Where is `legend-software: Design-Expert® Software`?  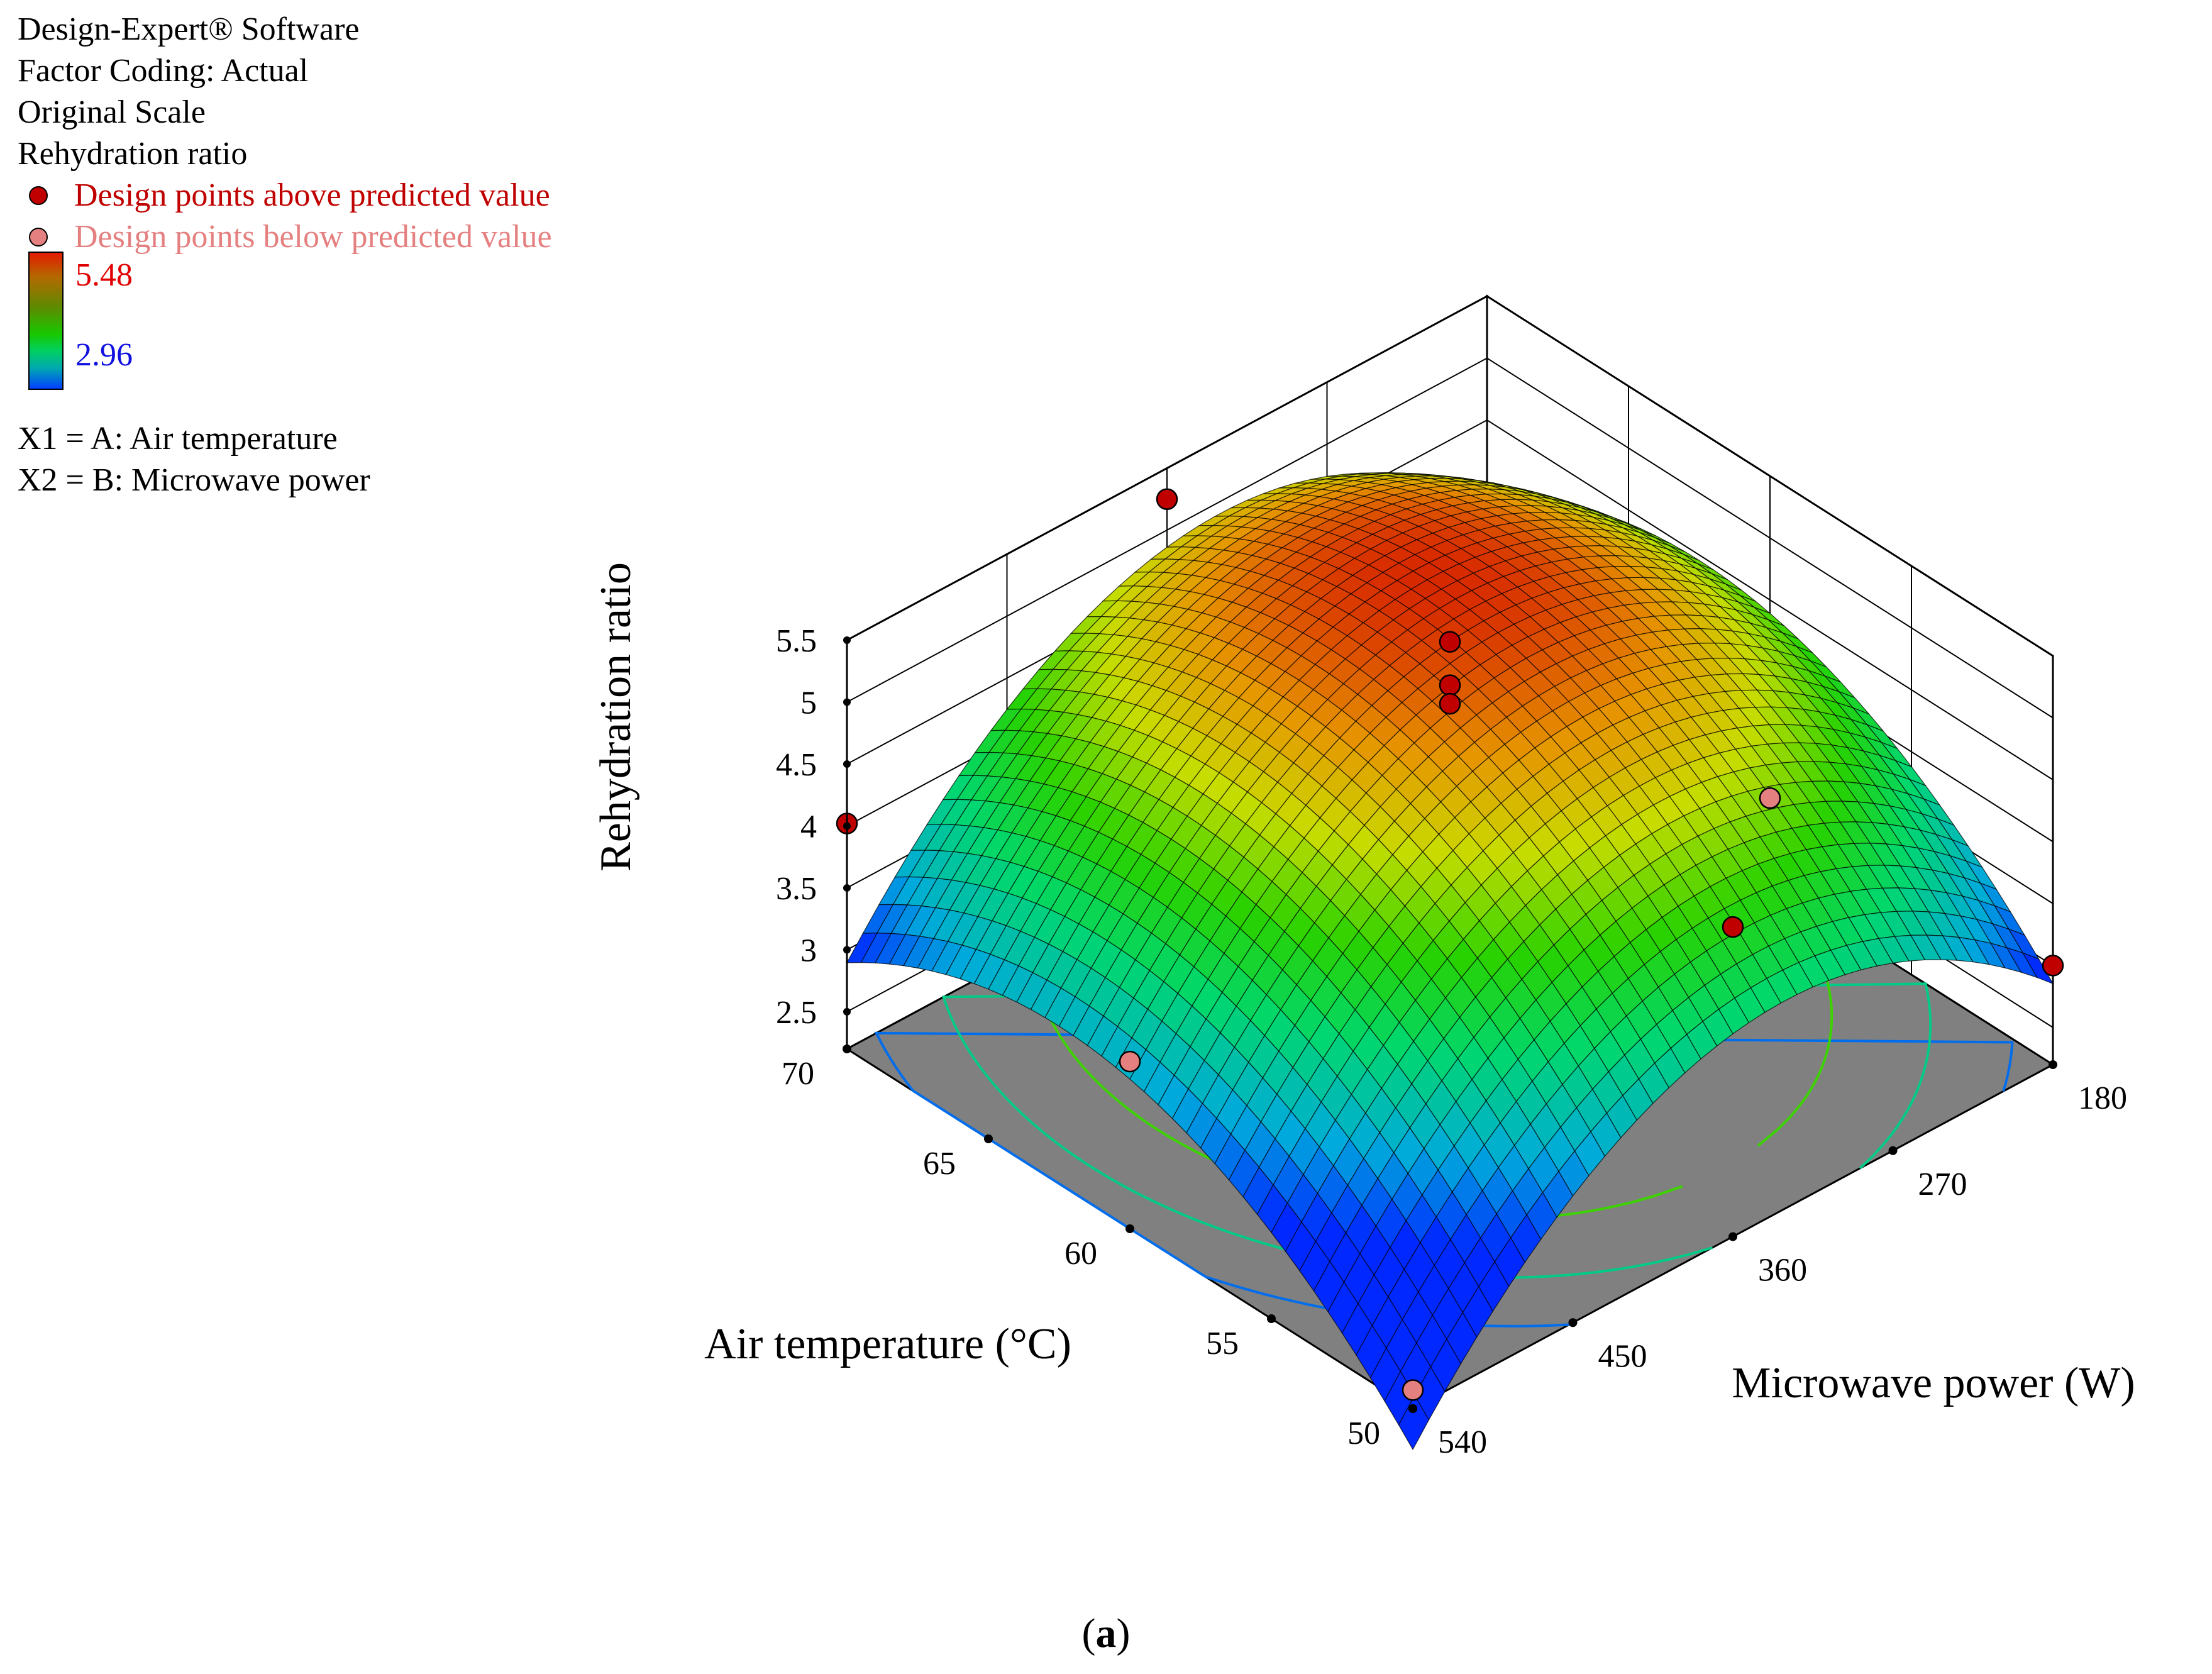 legend-software: Design-Expert® Software is located at coordinates (189, 29).